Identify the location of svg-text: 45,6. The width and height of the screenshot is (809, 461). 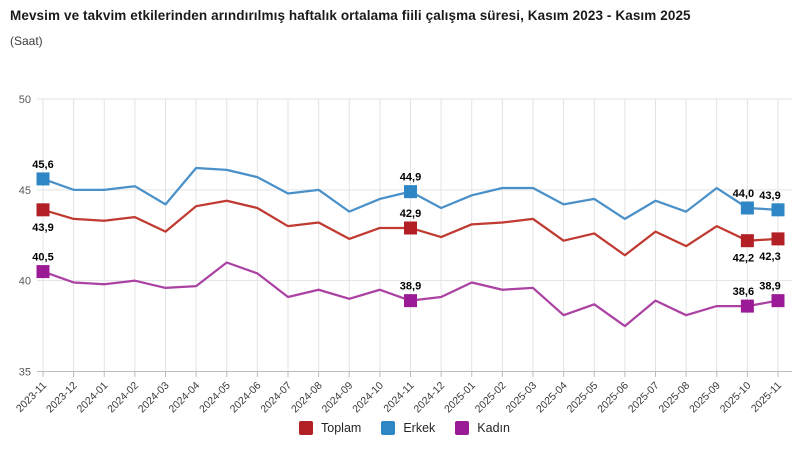
(42, 165).